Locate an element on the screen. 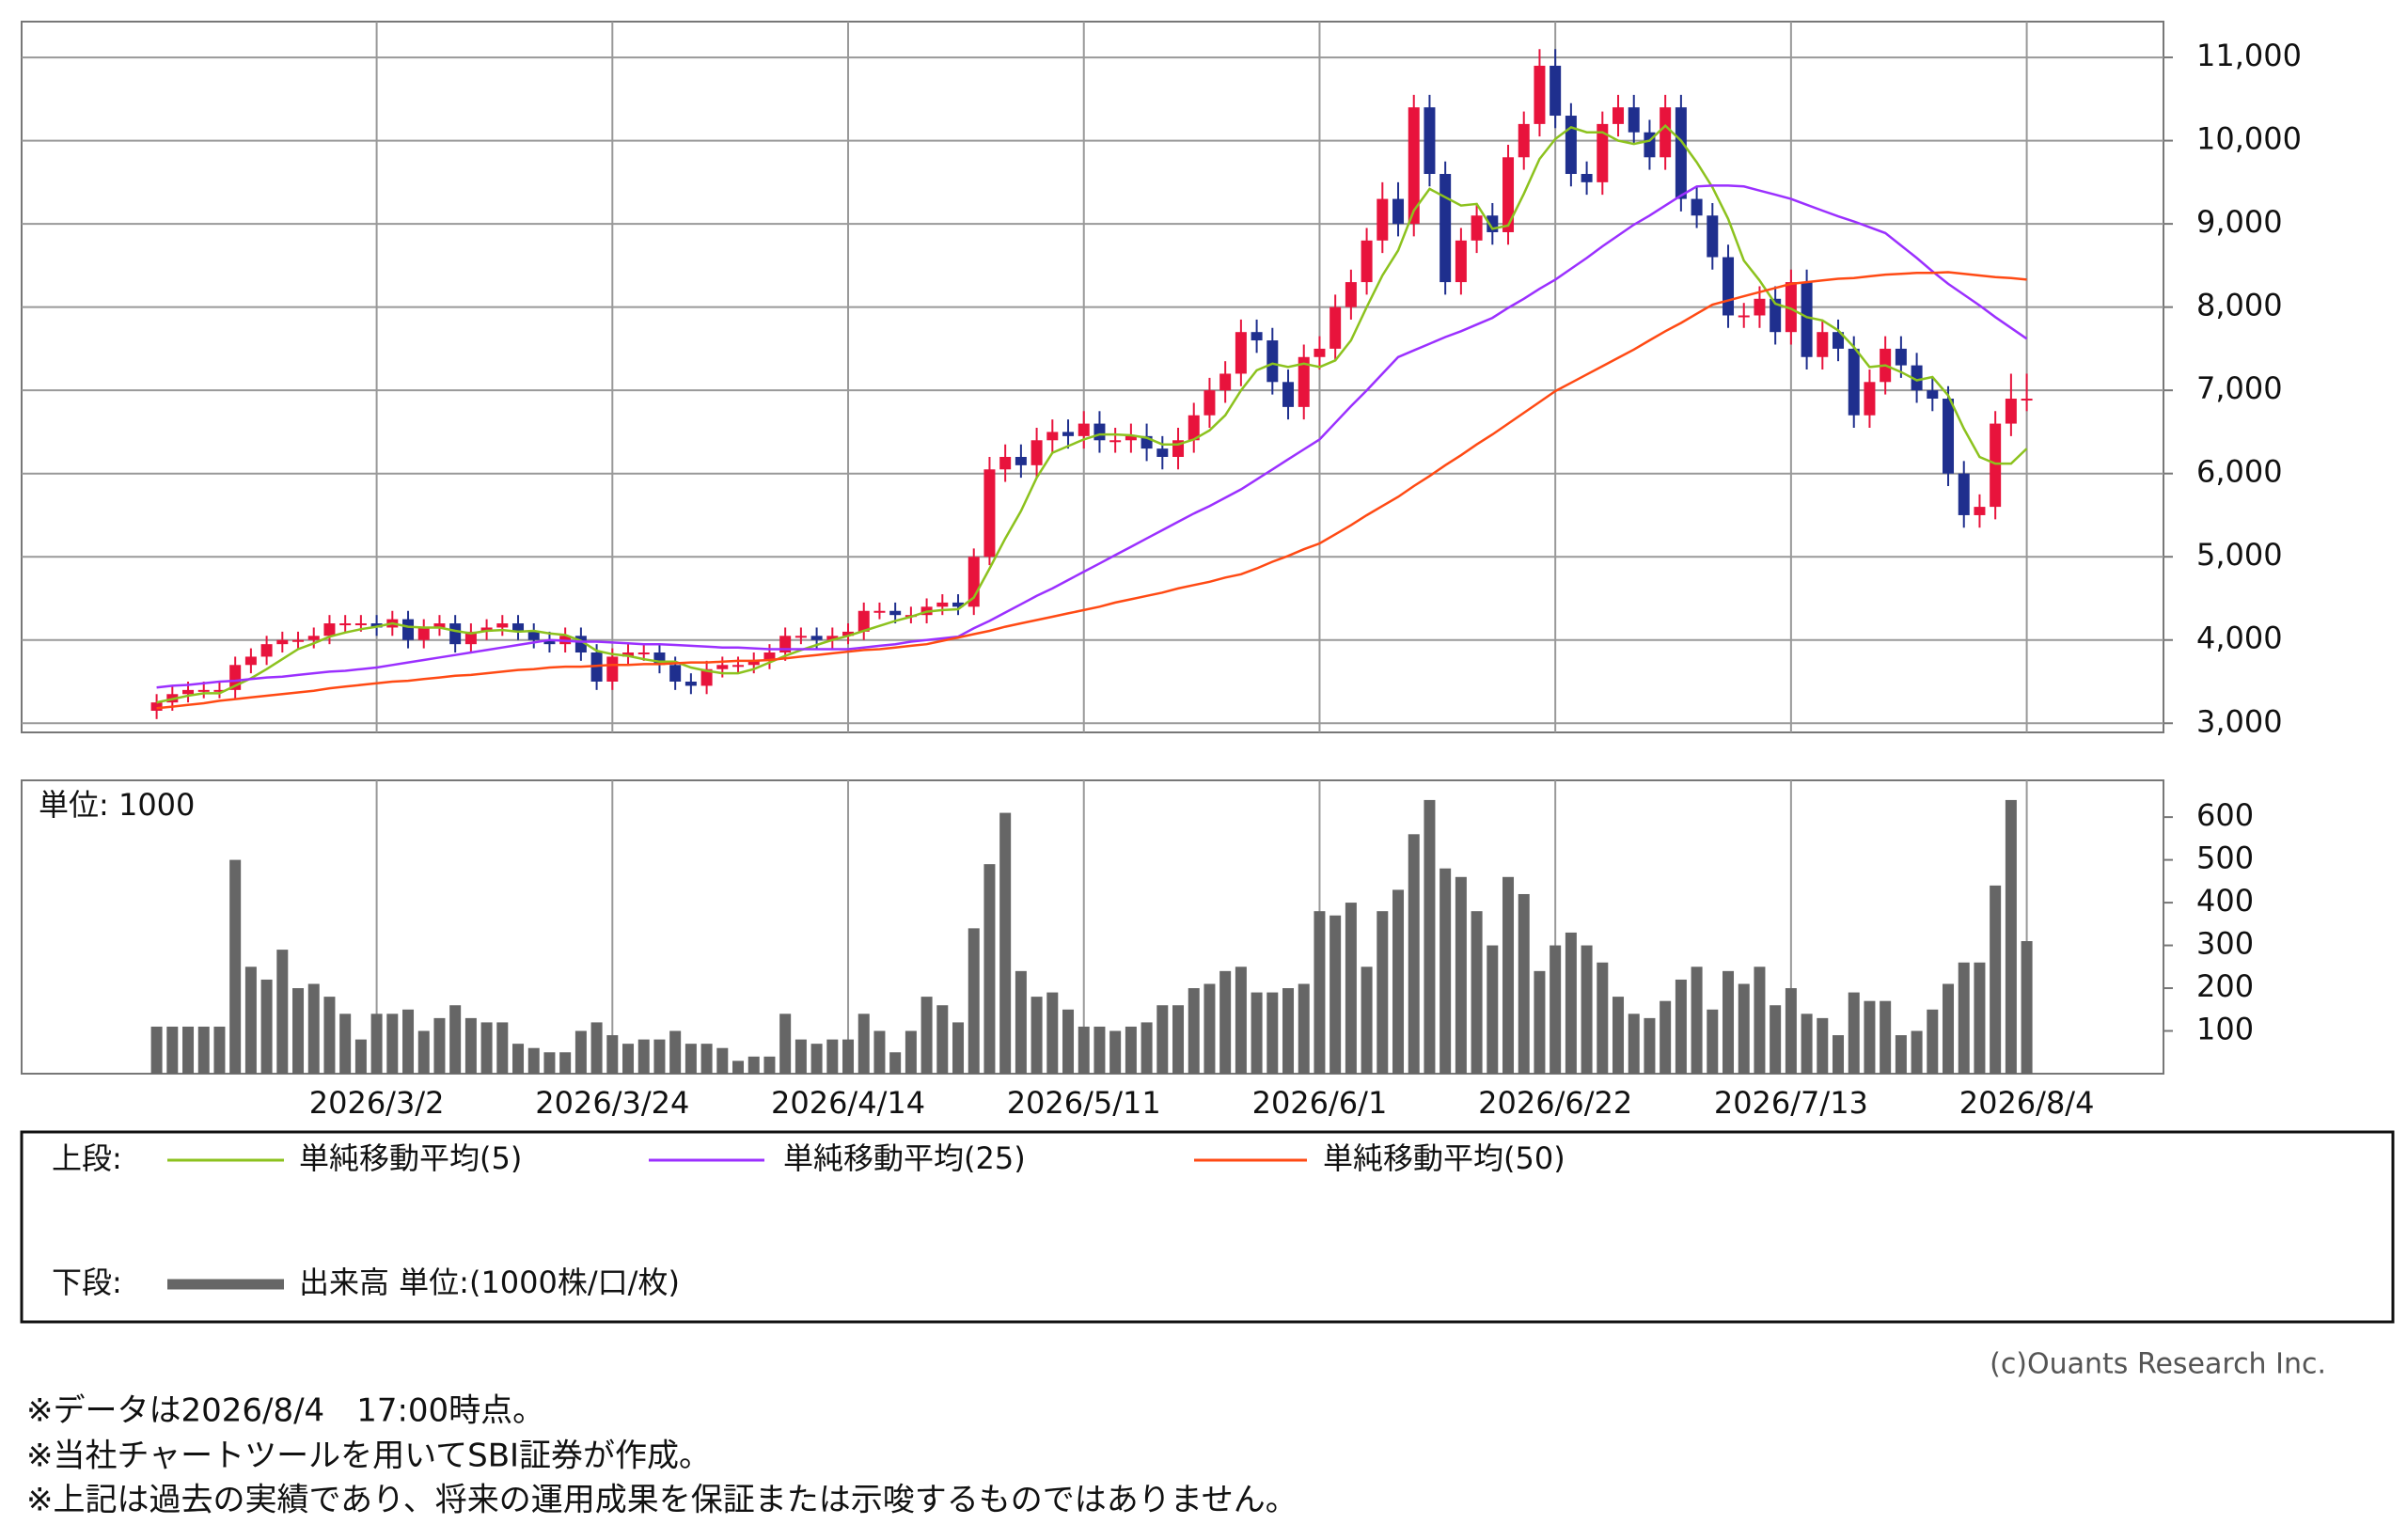 Image resolution: width=2407 pixels, height=1540 pixels. legend-label: 出来高 単位:(1000株/口/枚) is located at coordinates (489, 1282).